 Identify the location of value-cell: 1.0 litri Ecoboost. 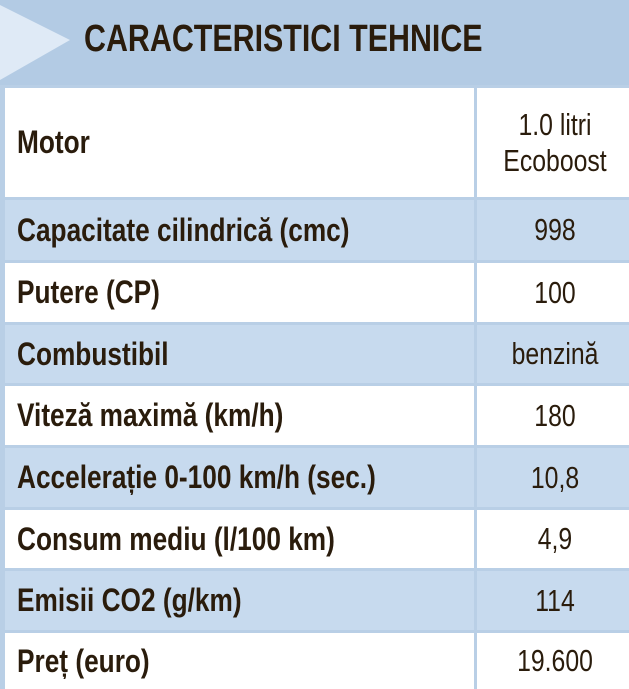
(551, 142).